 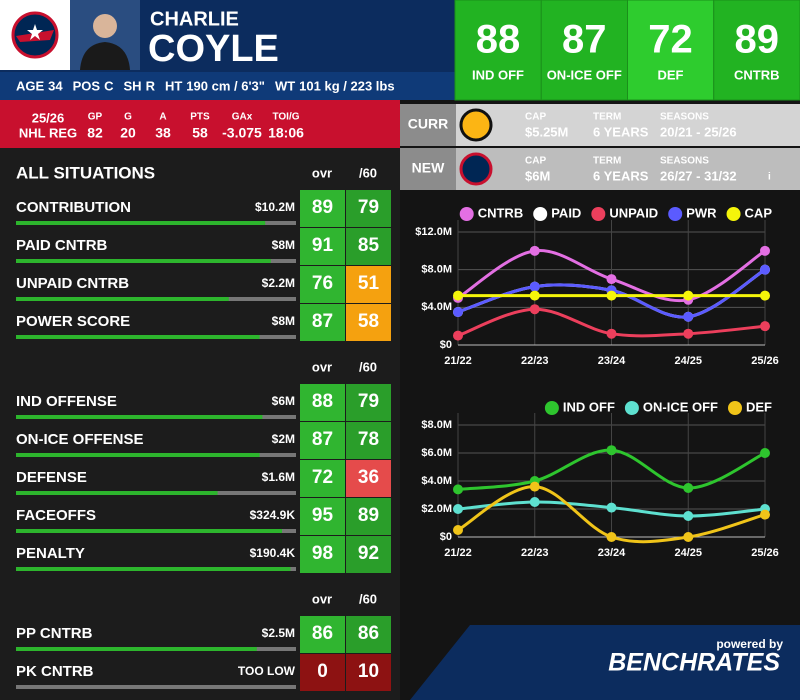 I want to click on contract-field-value: $6M, so click(x=537, y=175).